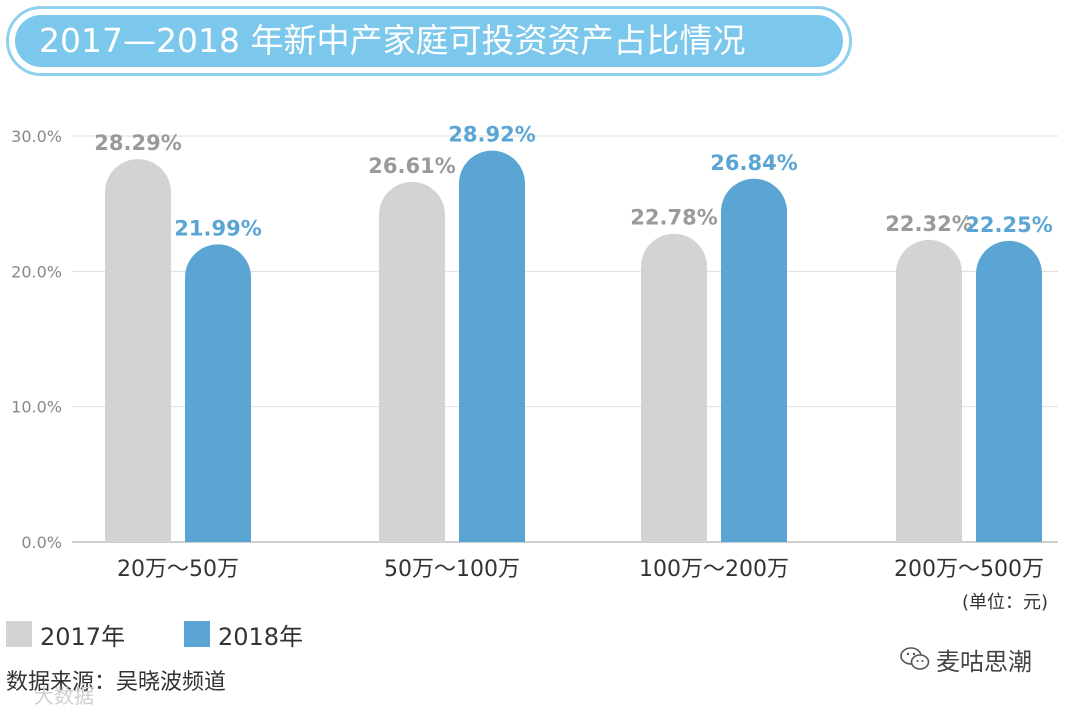 This screenshot has width=1080, height=709. Describe the element at coordinates (1005, 602) in the screenshot. I see `unit-note: (单位：元)` at that location.